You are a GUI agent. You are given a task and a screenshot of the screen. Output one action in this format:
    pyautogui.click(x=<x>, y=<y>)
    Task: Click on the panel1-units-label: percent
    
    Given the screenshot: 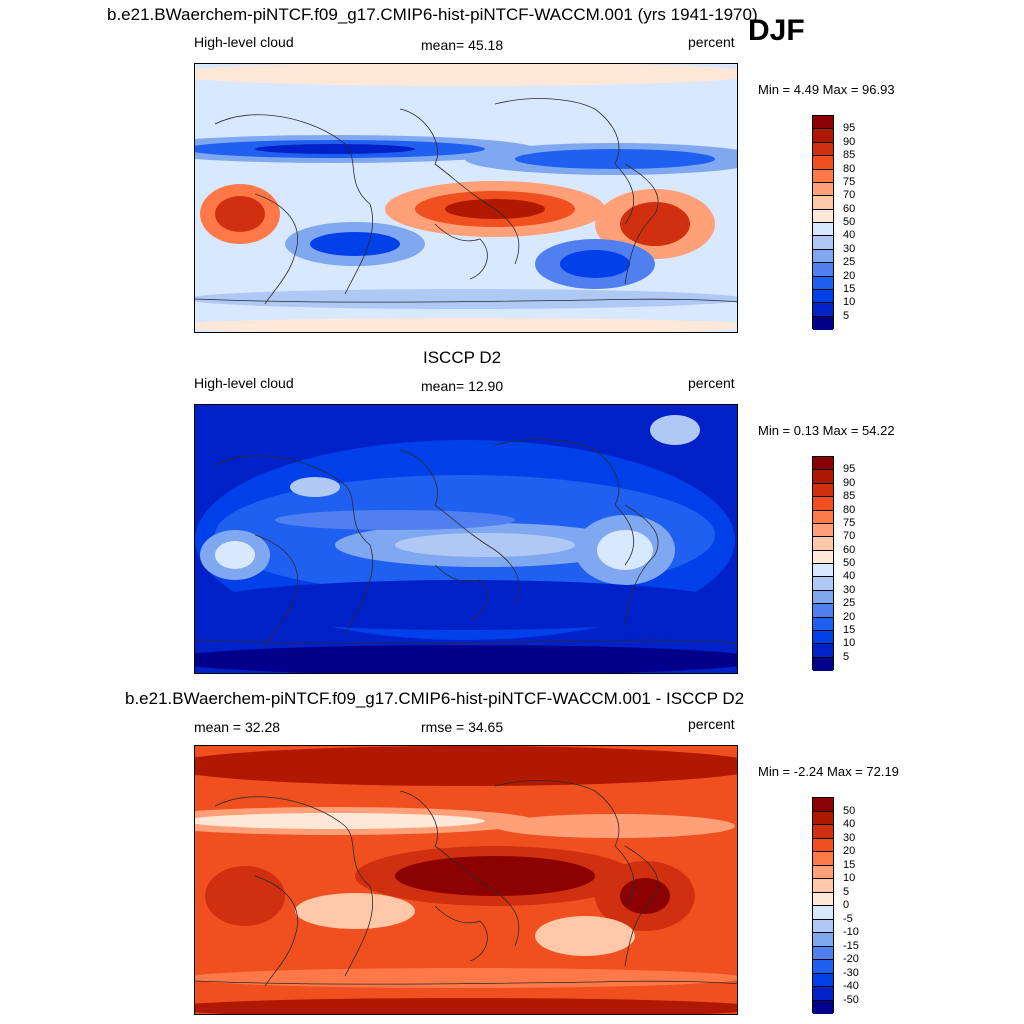 What is the action you would take?
    pyautogui.click(x=711, y=42)
    